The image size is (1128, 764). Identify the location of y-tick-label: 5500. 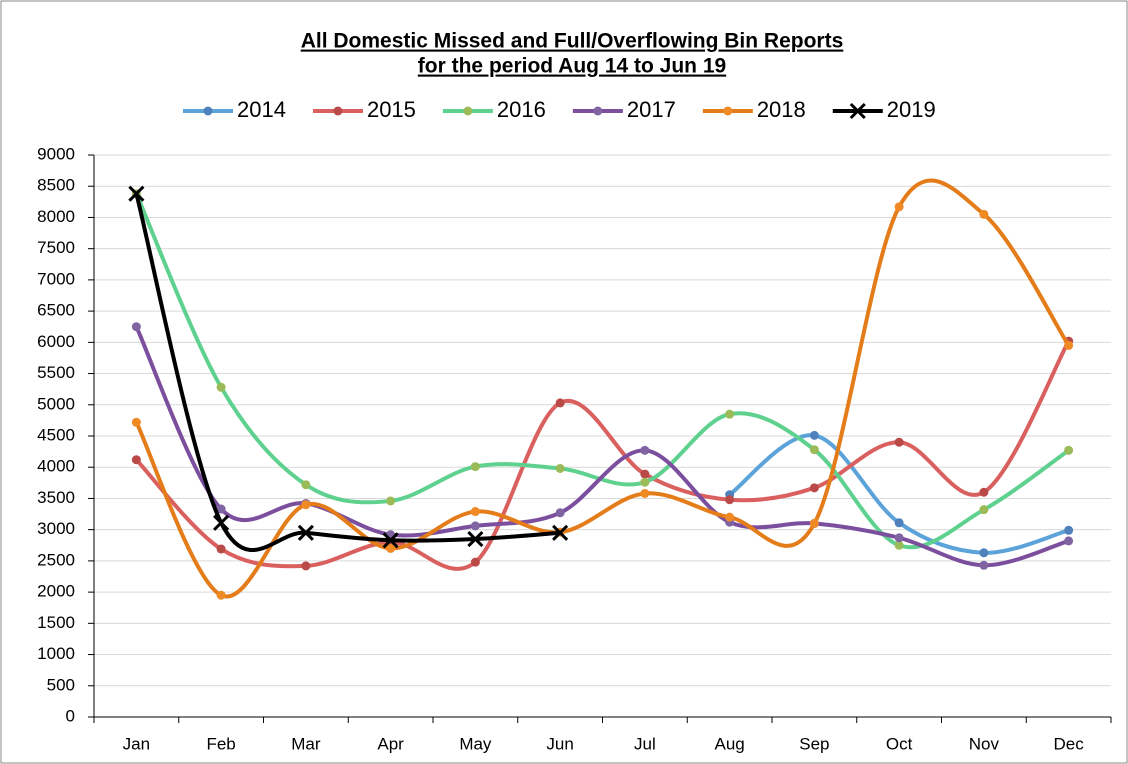
(56, 372).